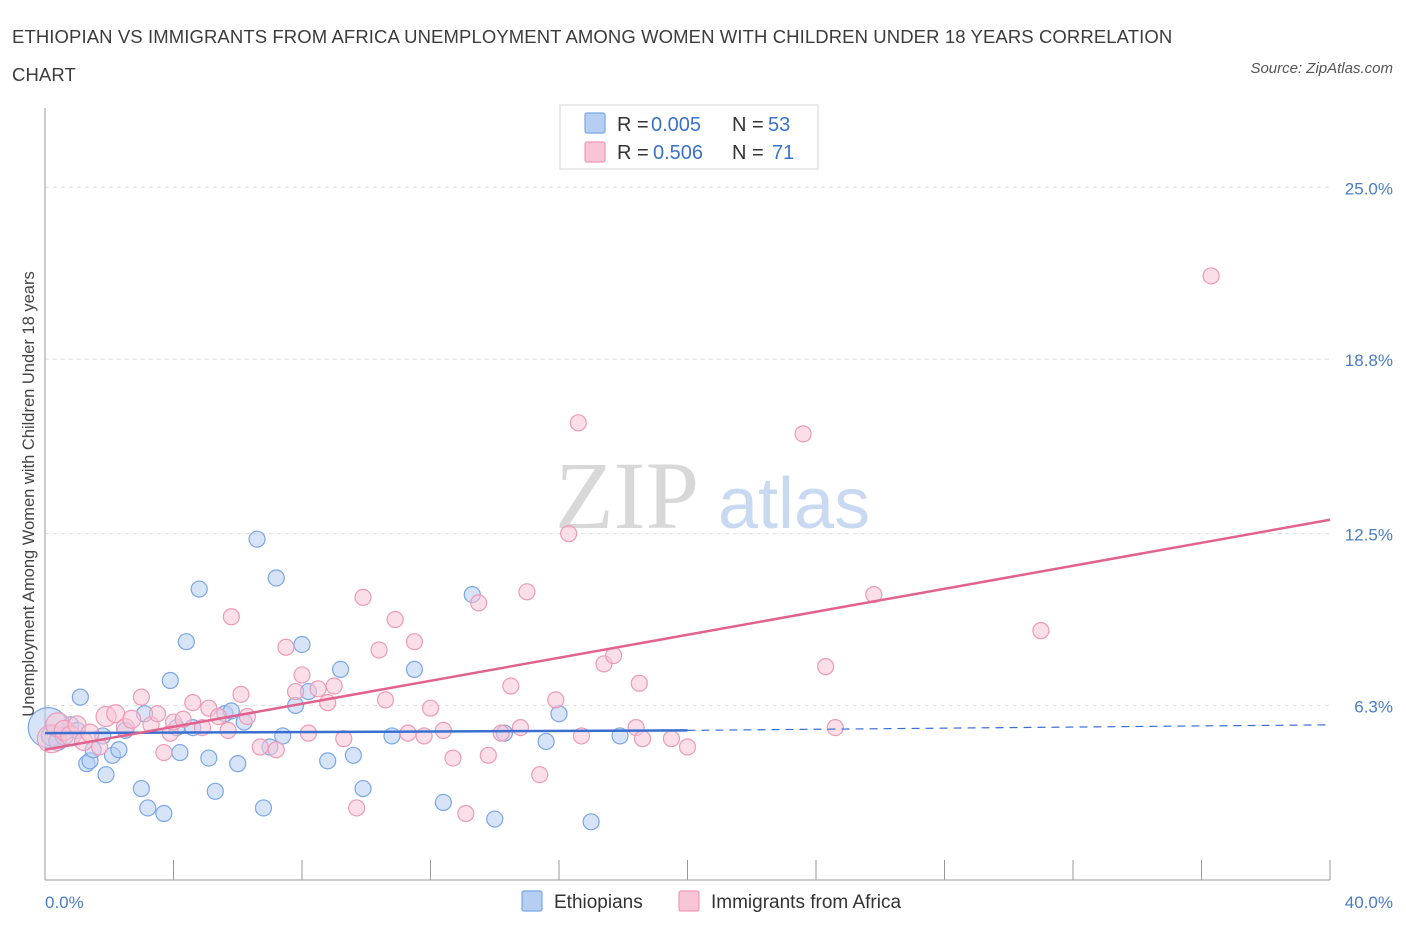 This screenshot has height=930, width=1406. I want to click on x-tick-label: 0.0%, so click(64, 902).